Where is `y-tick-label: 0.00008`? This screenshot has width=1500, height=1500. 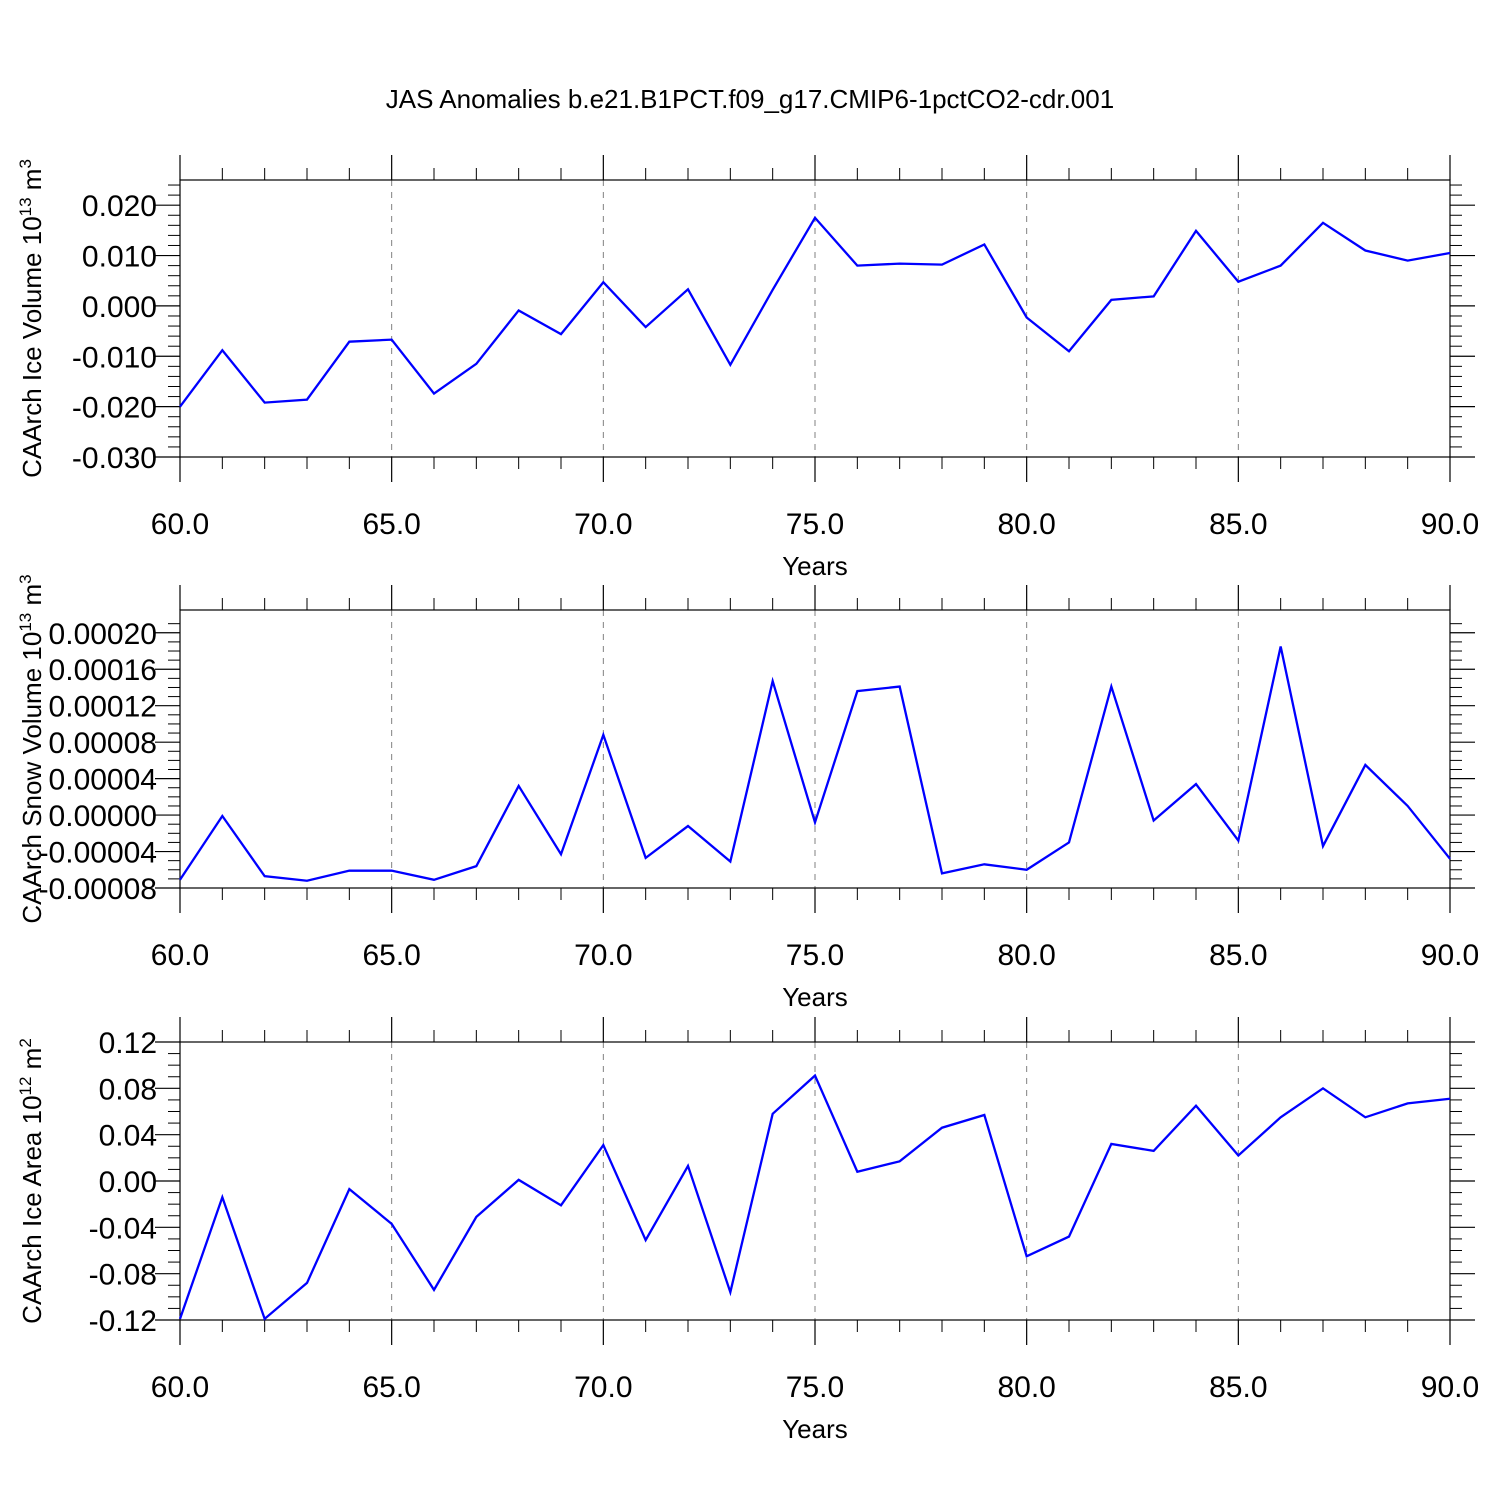
y-tick-label: 0.00008 is located at coordinates (103, 743).